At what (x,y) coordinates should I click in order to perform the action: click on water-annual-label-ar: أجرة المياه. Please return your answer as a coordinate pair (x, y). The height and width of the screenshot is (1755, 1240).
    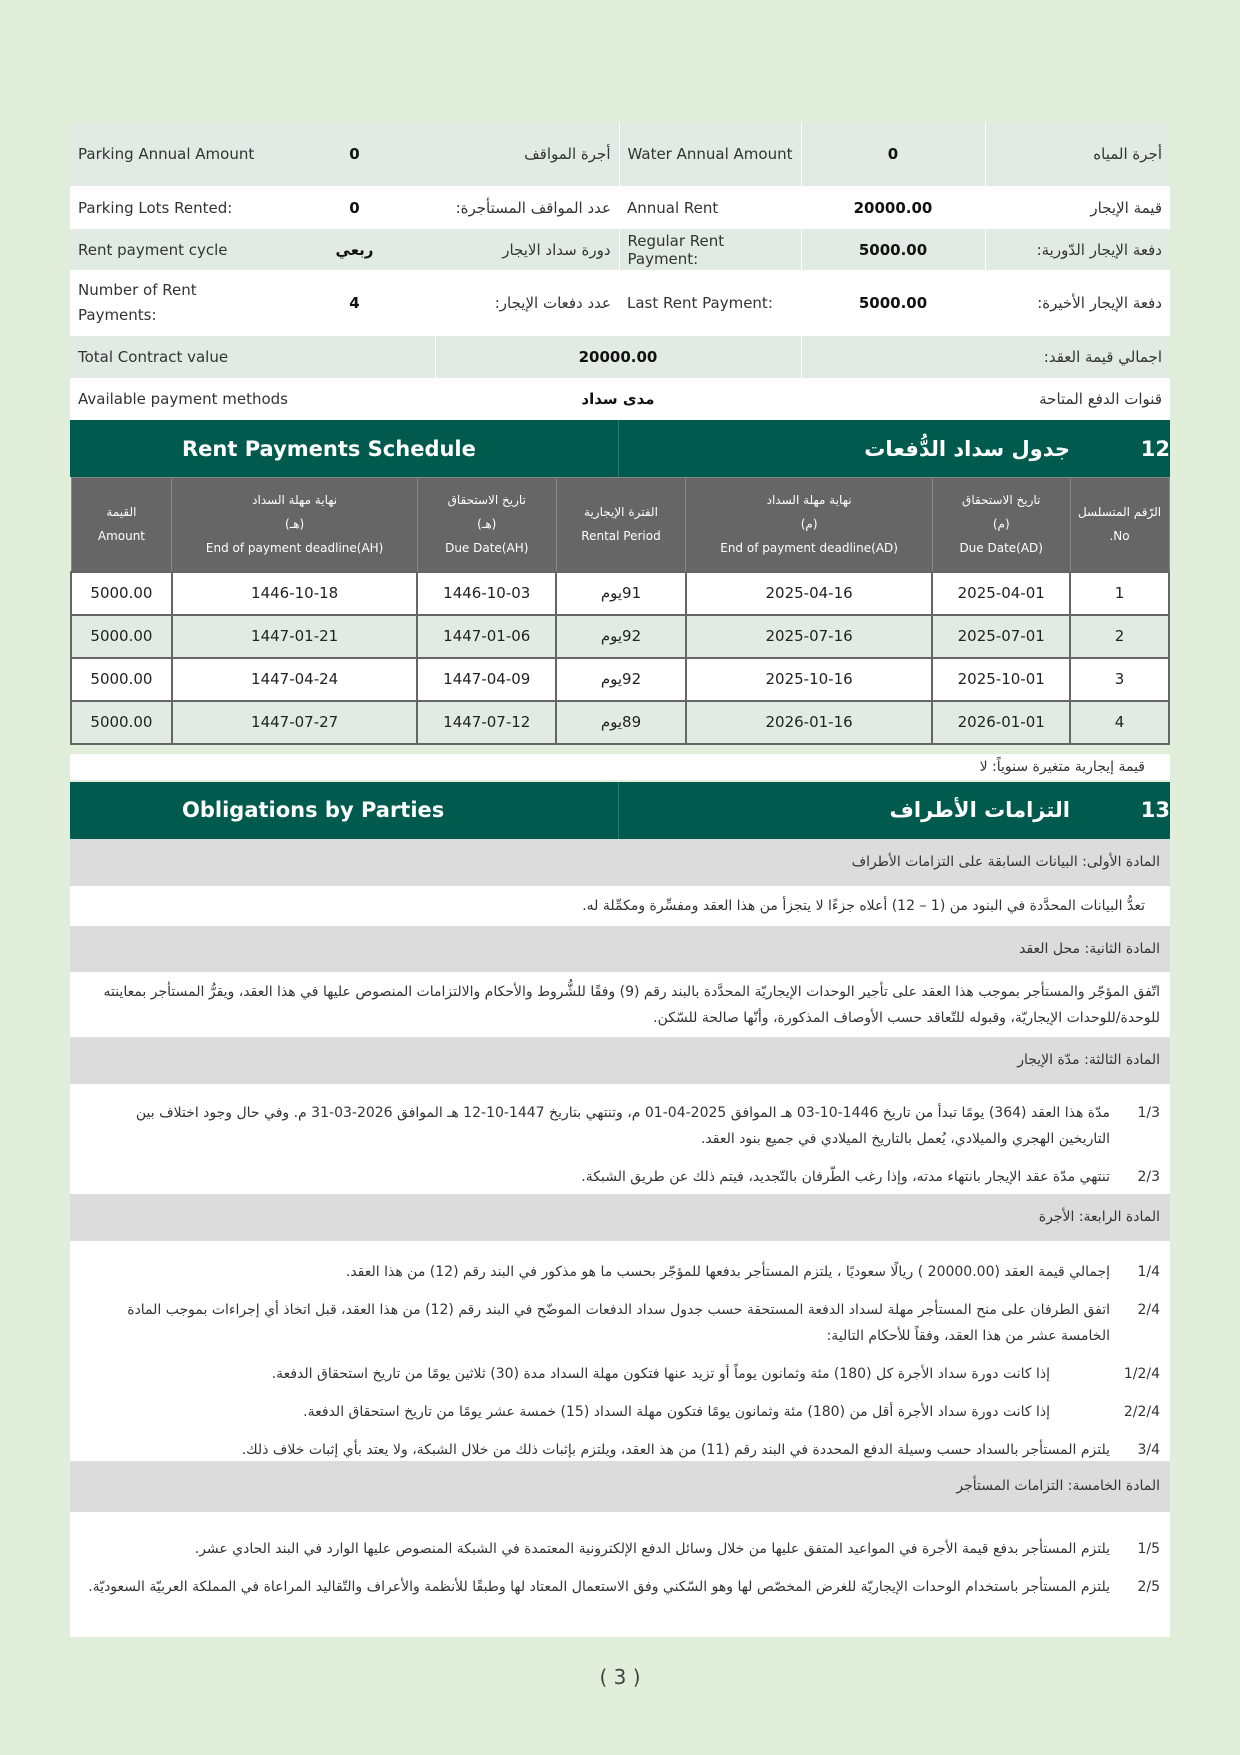
    Looking at the image, I should click on (1077, 154).